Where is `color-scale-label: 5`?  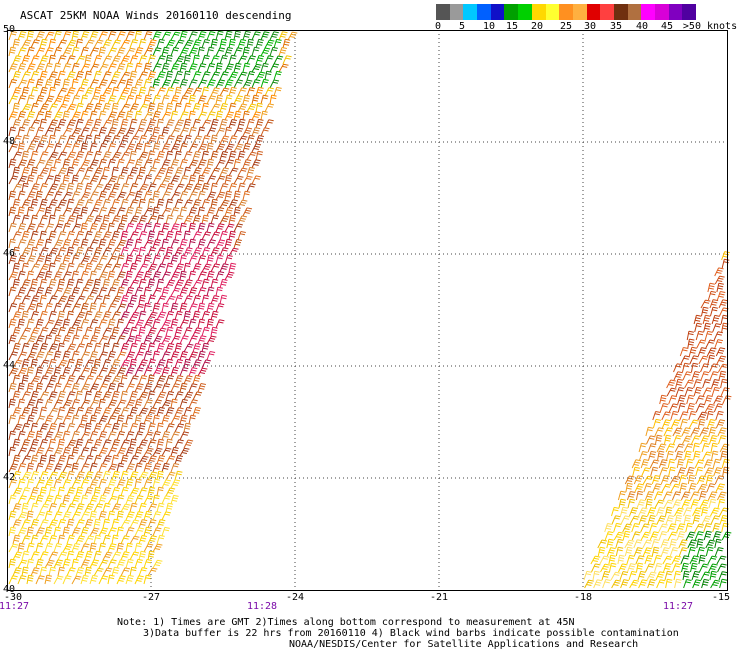
color-scale-label: 5 is located at coordinates (462, 26).